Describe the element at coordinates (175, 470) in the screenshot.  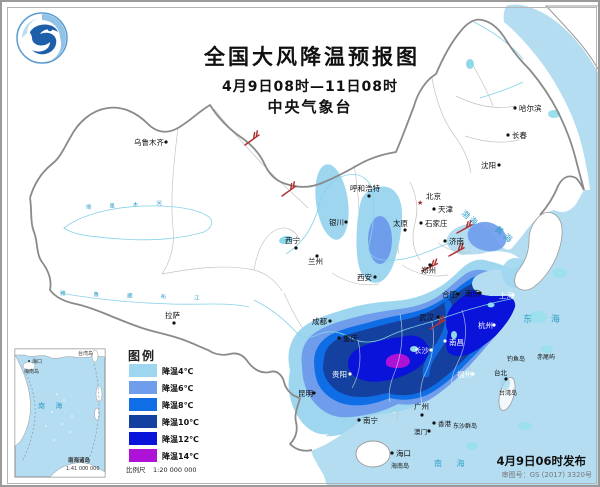
I see `scale-value: 1:20 000 000` at that location.